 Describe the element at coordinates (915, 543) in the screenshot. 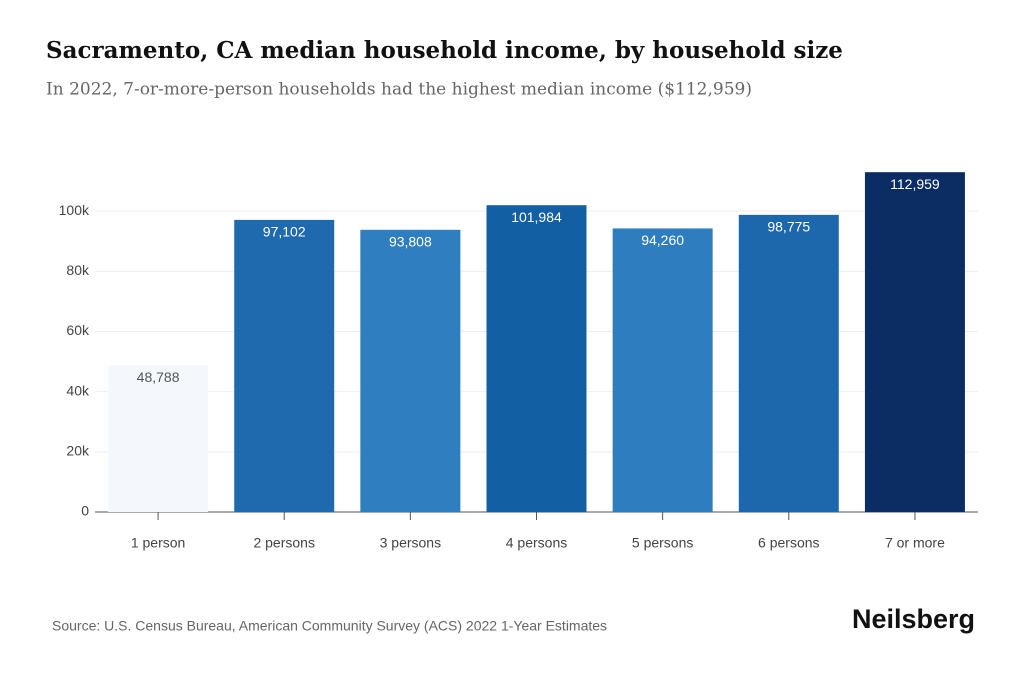

I see `x-tick-label: 7 or more` at that location.